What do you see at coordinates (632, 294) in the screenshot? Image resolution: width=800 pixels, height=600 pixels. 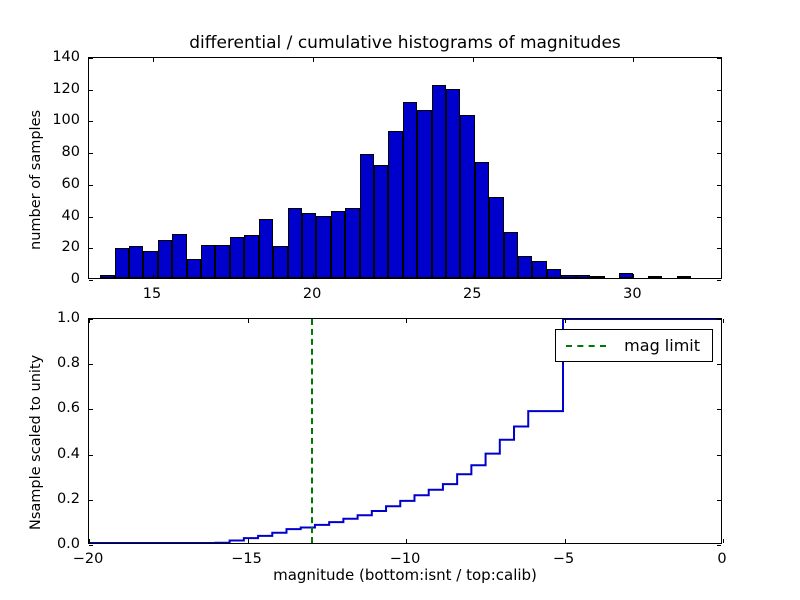 I see `x-tick-label: 30` at bounding box center [632, 294].